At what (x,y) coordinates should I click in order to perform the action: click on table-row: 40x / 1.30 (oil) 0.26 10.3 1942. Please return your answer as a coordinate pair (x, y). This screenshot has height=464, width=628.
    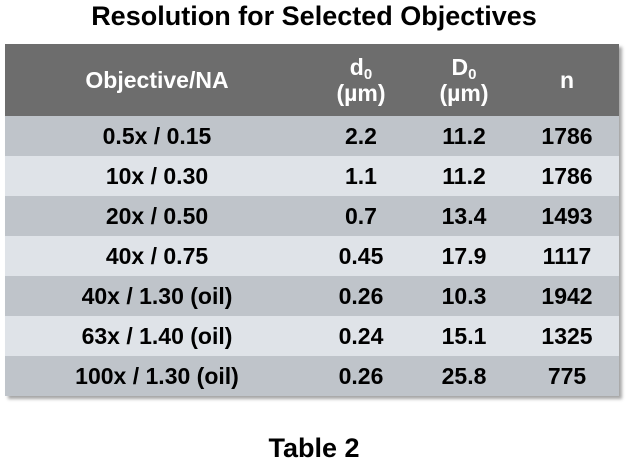
    Looking at the image, I should click on (312, 296).